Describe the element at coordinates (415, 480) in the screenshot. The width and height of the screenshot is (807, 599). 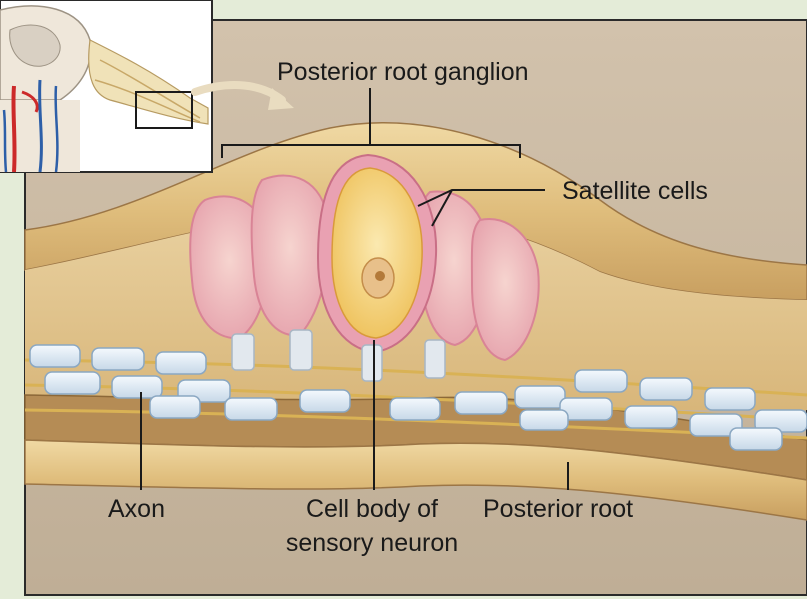
I see `outer-sheath-lower` at that location.